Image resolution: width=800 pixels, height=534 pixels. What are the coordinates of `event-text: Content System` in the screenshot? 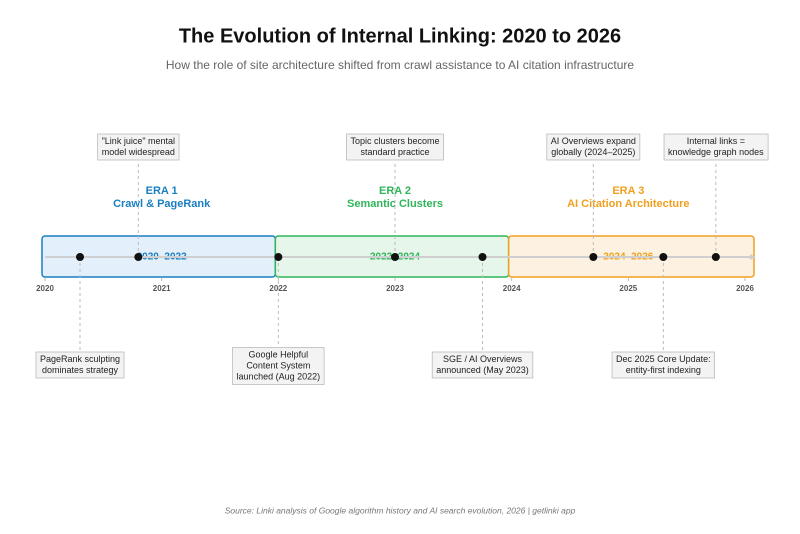 It's located at (278, 365).